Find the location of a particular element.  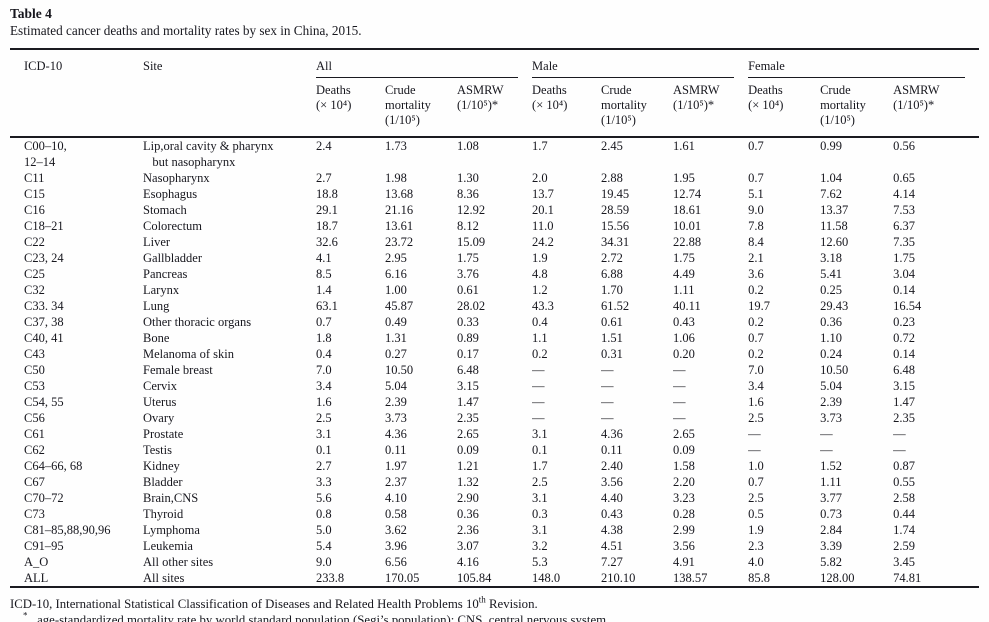

cell-value: 32.6 is located at coordinates (327, 242).